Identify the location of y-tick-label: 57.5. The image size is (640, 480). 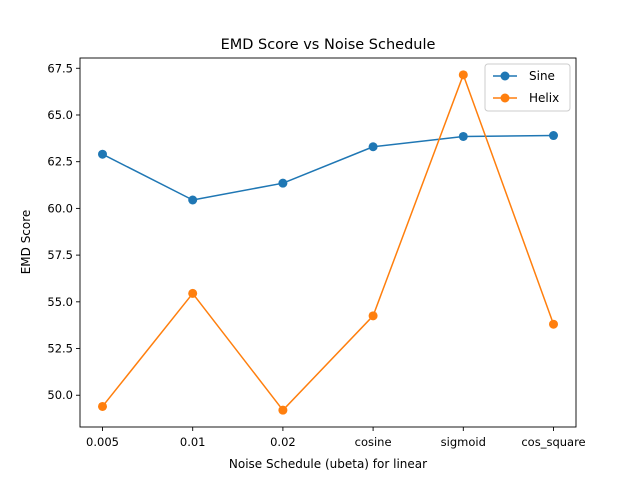
(60, 255).